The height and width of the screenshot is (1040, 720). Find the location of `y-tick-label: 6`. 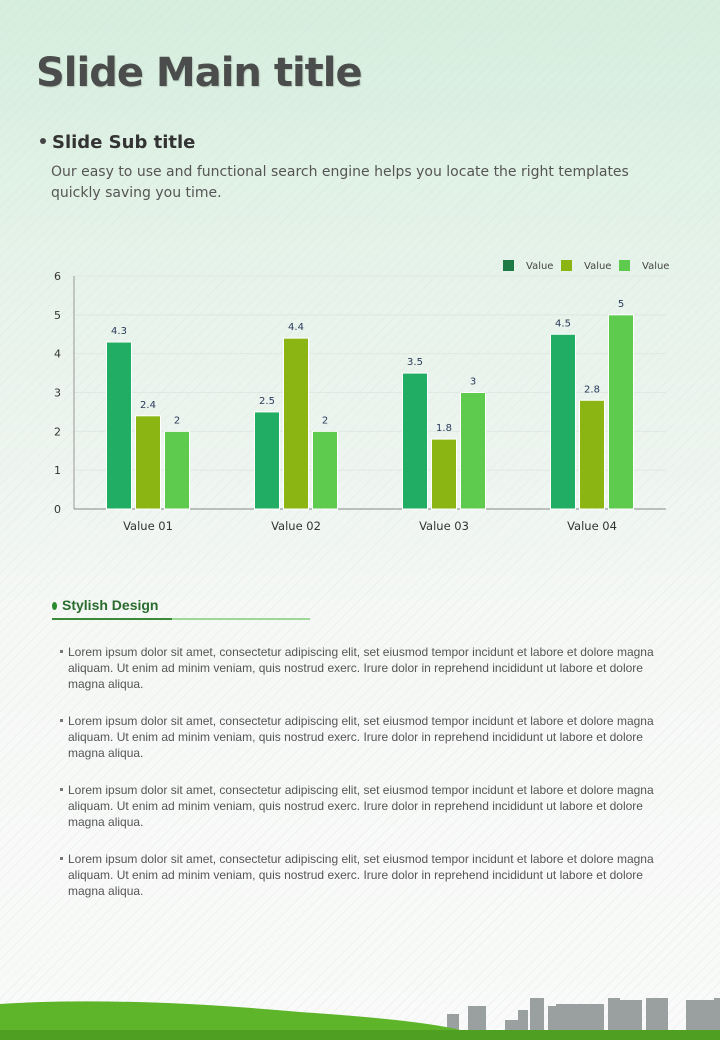

y-tick-label: 6 is located at coordinates (57, 276).